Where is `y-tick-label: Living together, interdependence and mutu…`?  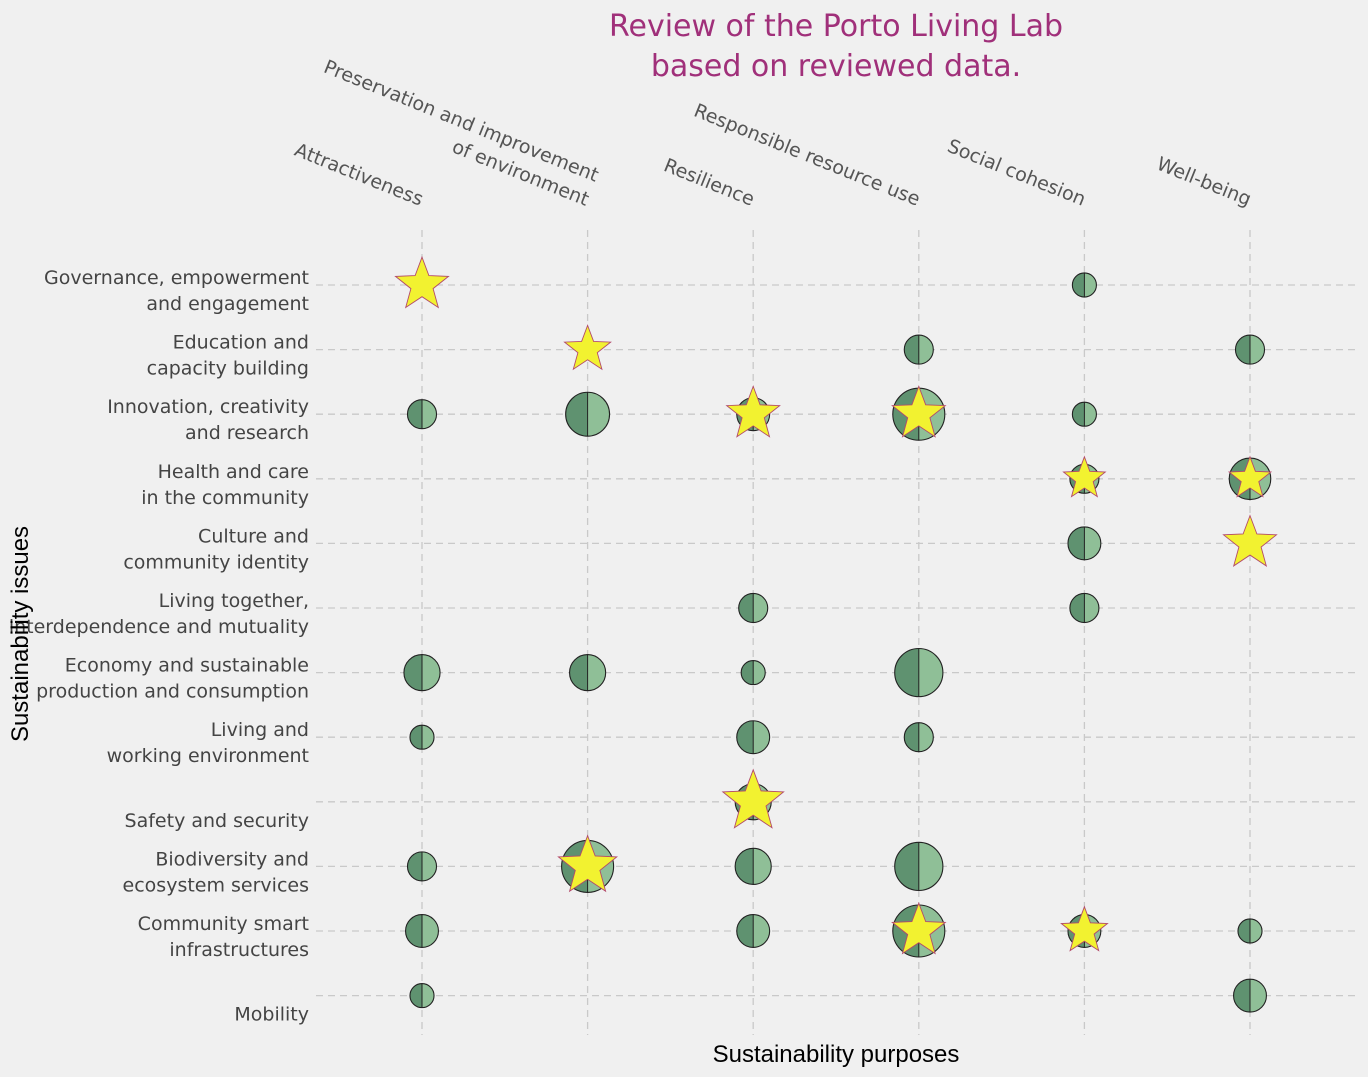
y-tick-label: Living together, interdependence and mutu… is located at coordinates (159, 614).